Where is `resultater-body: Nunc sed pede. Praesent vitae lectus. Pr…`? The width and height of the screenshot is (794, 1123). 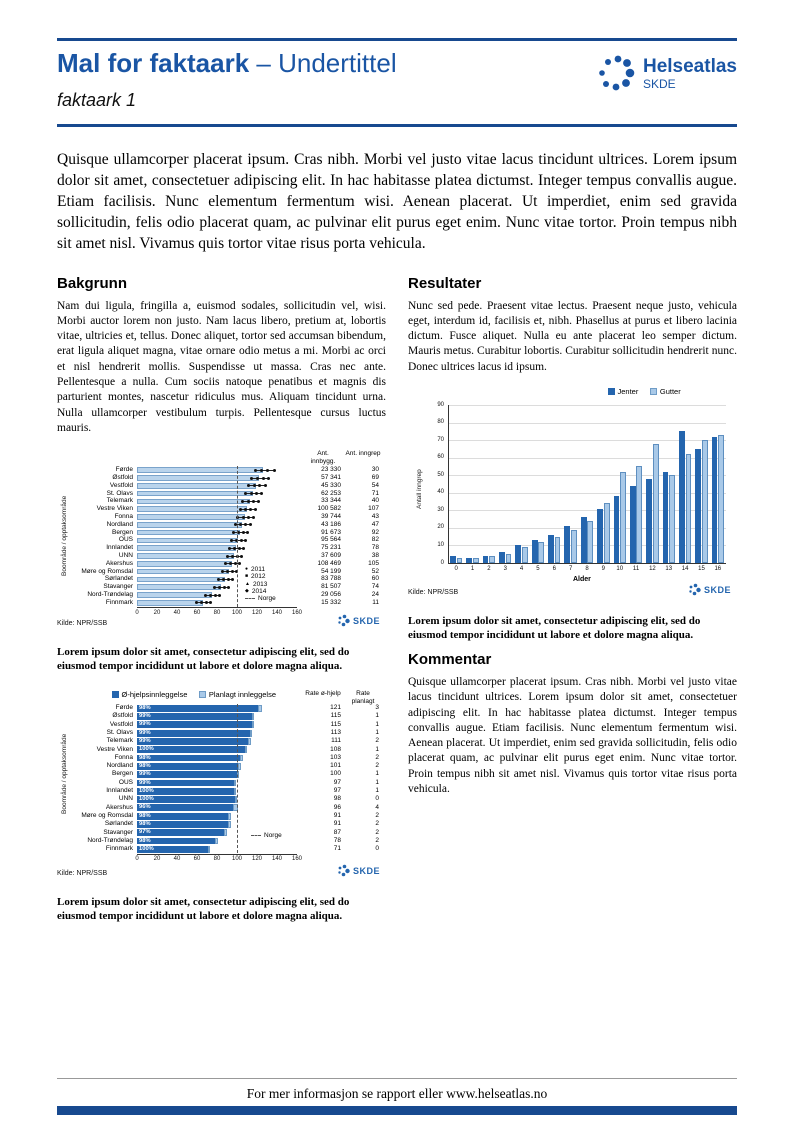 resultater-body: Nunc sed pede. Praesent vitae lectus. Pr… is located at coordinates (572, 336).